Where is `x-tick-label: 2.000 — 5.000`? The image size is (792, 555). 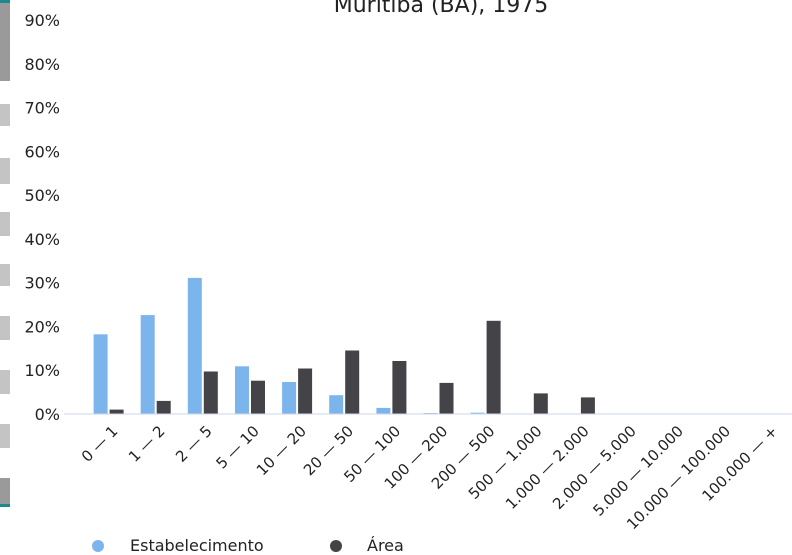
x-tick-label: 2.000 — 5.000 is located at coordinates (594, 467).